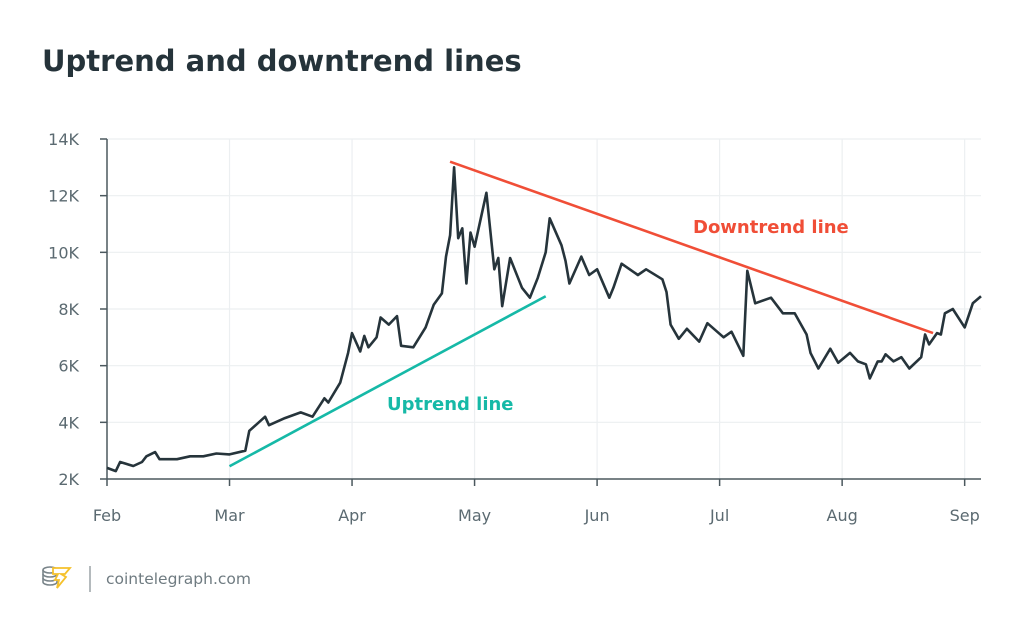 This screenshot has width=1024, height=636. What do you see at coordinates (57, 577) in the screenshot?
I see `coin-stack-lightning-icon` at bounding box center [57, 577].